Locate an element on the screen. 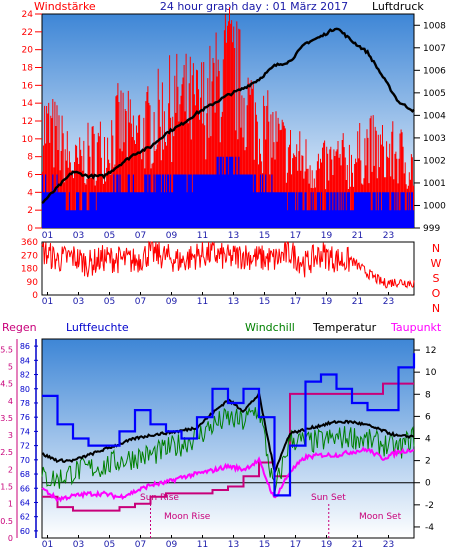 This screenshot has width=470, height=559. dewpoint-line is located at coordinates (228, 474).